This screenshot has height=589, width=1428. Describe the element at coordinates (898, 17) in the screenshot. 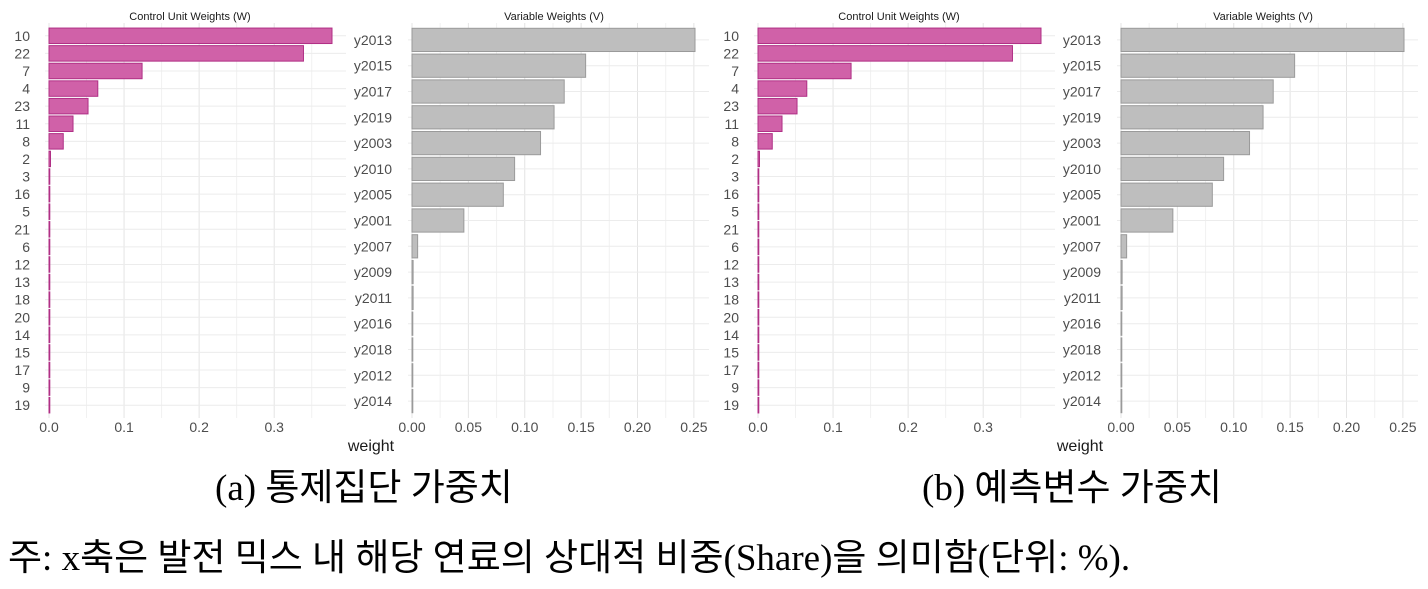

I see `chart-title: Control Unit Weights (W)` at that location.